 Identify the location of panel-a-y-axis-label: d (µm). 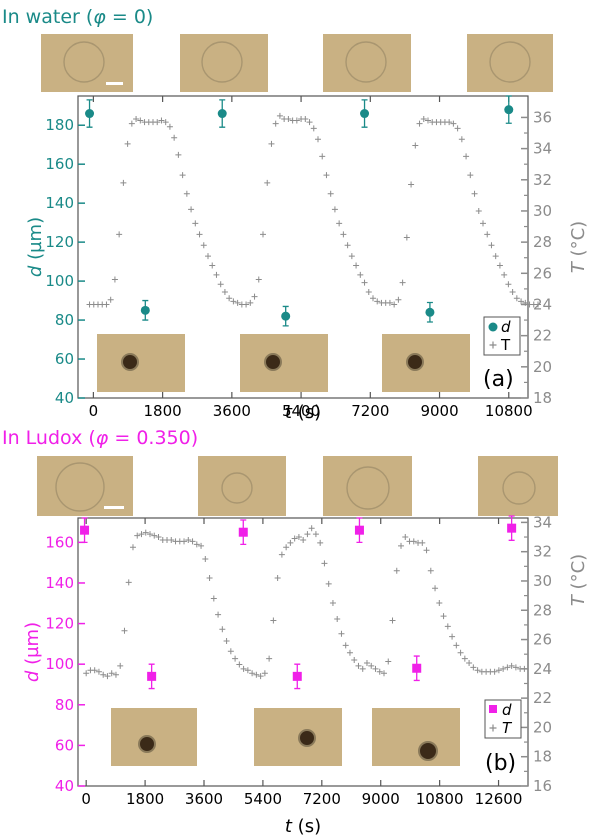
(35, 247).